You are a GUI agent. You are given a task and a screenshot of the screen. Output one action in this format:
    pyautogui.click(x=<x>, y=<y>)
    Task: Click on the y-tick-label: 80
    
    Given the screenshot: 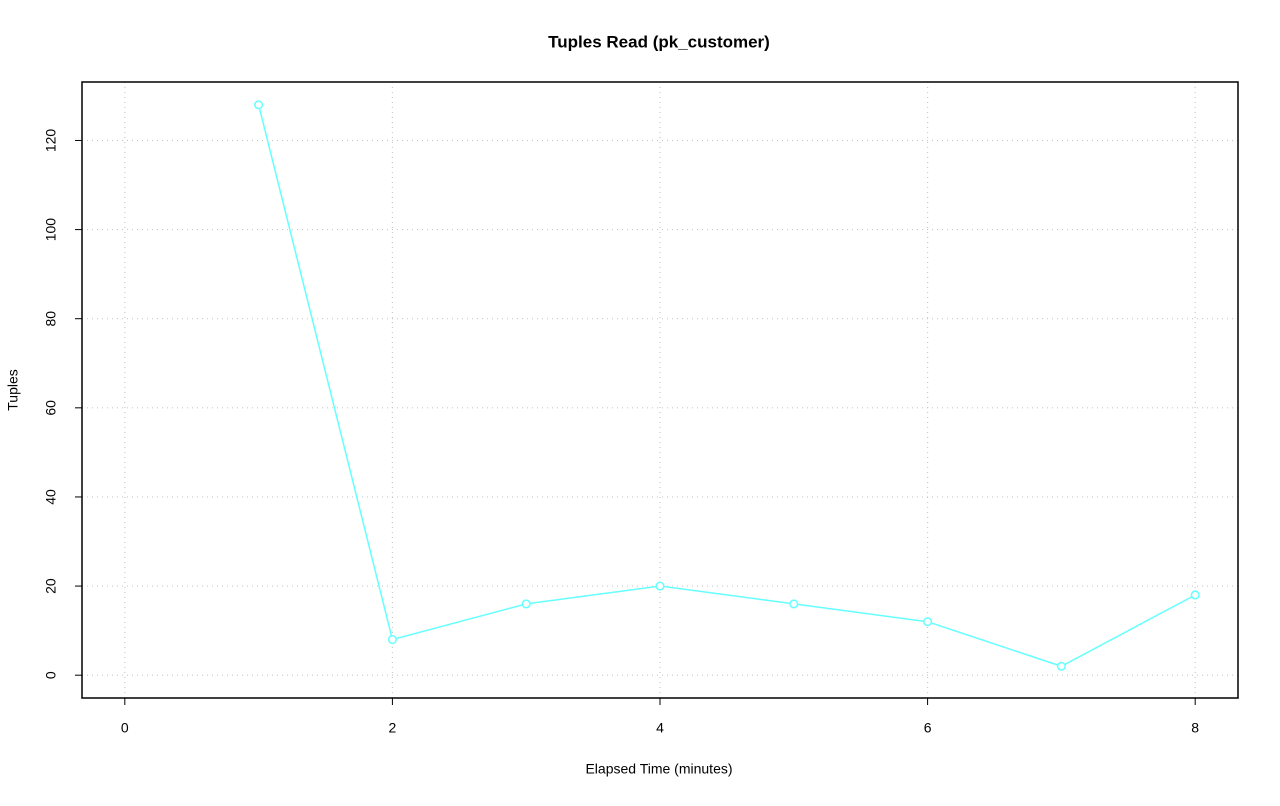 What is the action you would take?
    pyautogui.click(x=51, y=319)
    